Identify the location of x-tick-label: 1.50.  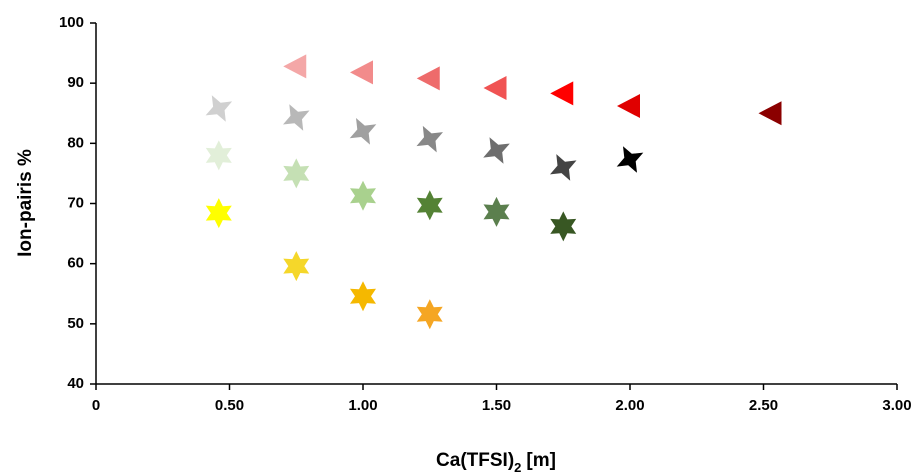
(496, 405).